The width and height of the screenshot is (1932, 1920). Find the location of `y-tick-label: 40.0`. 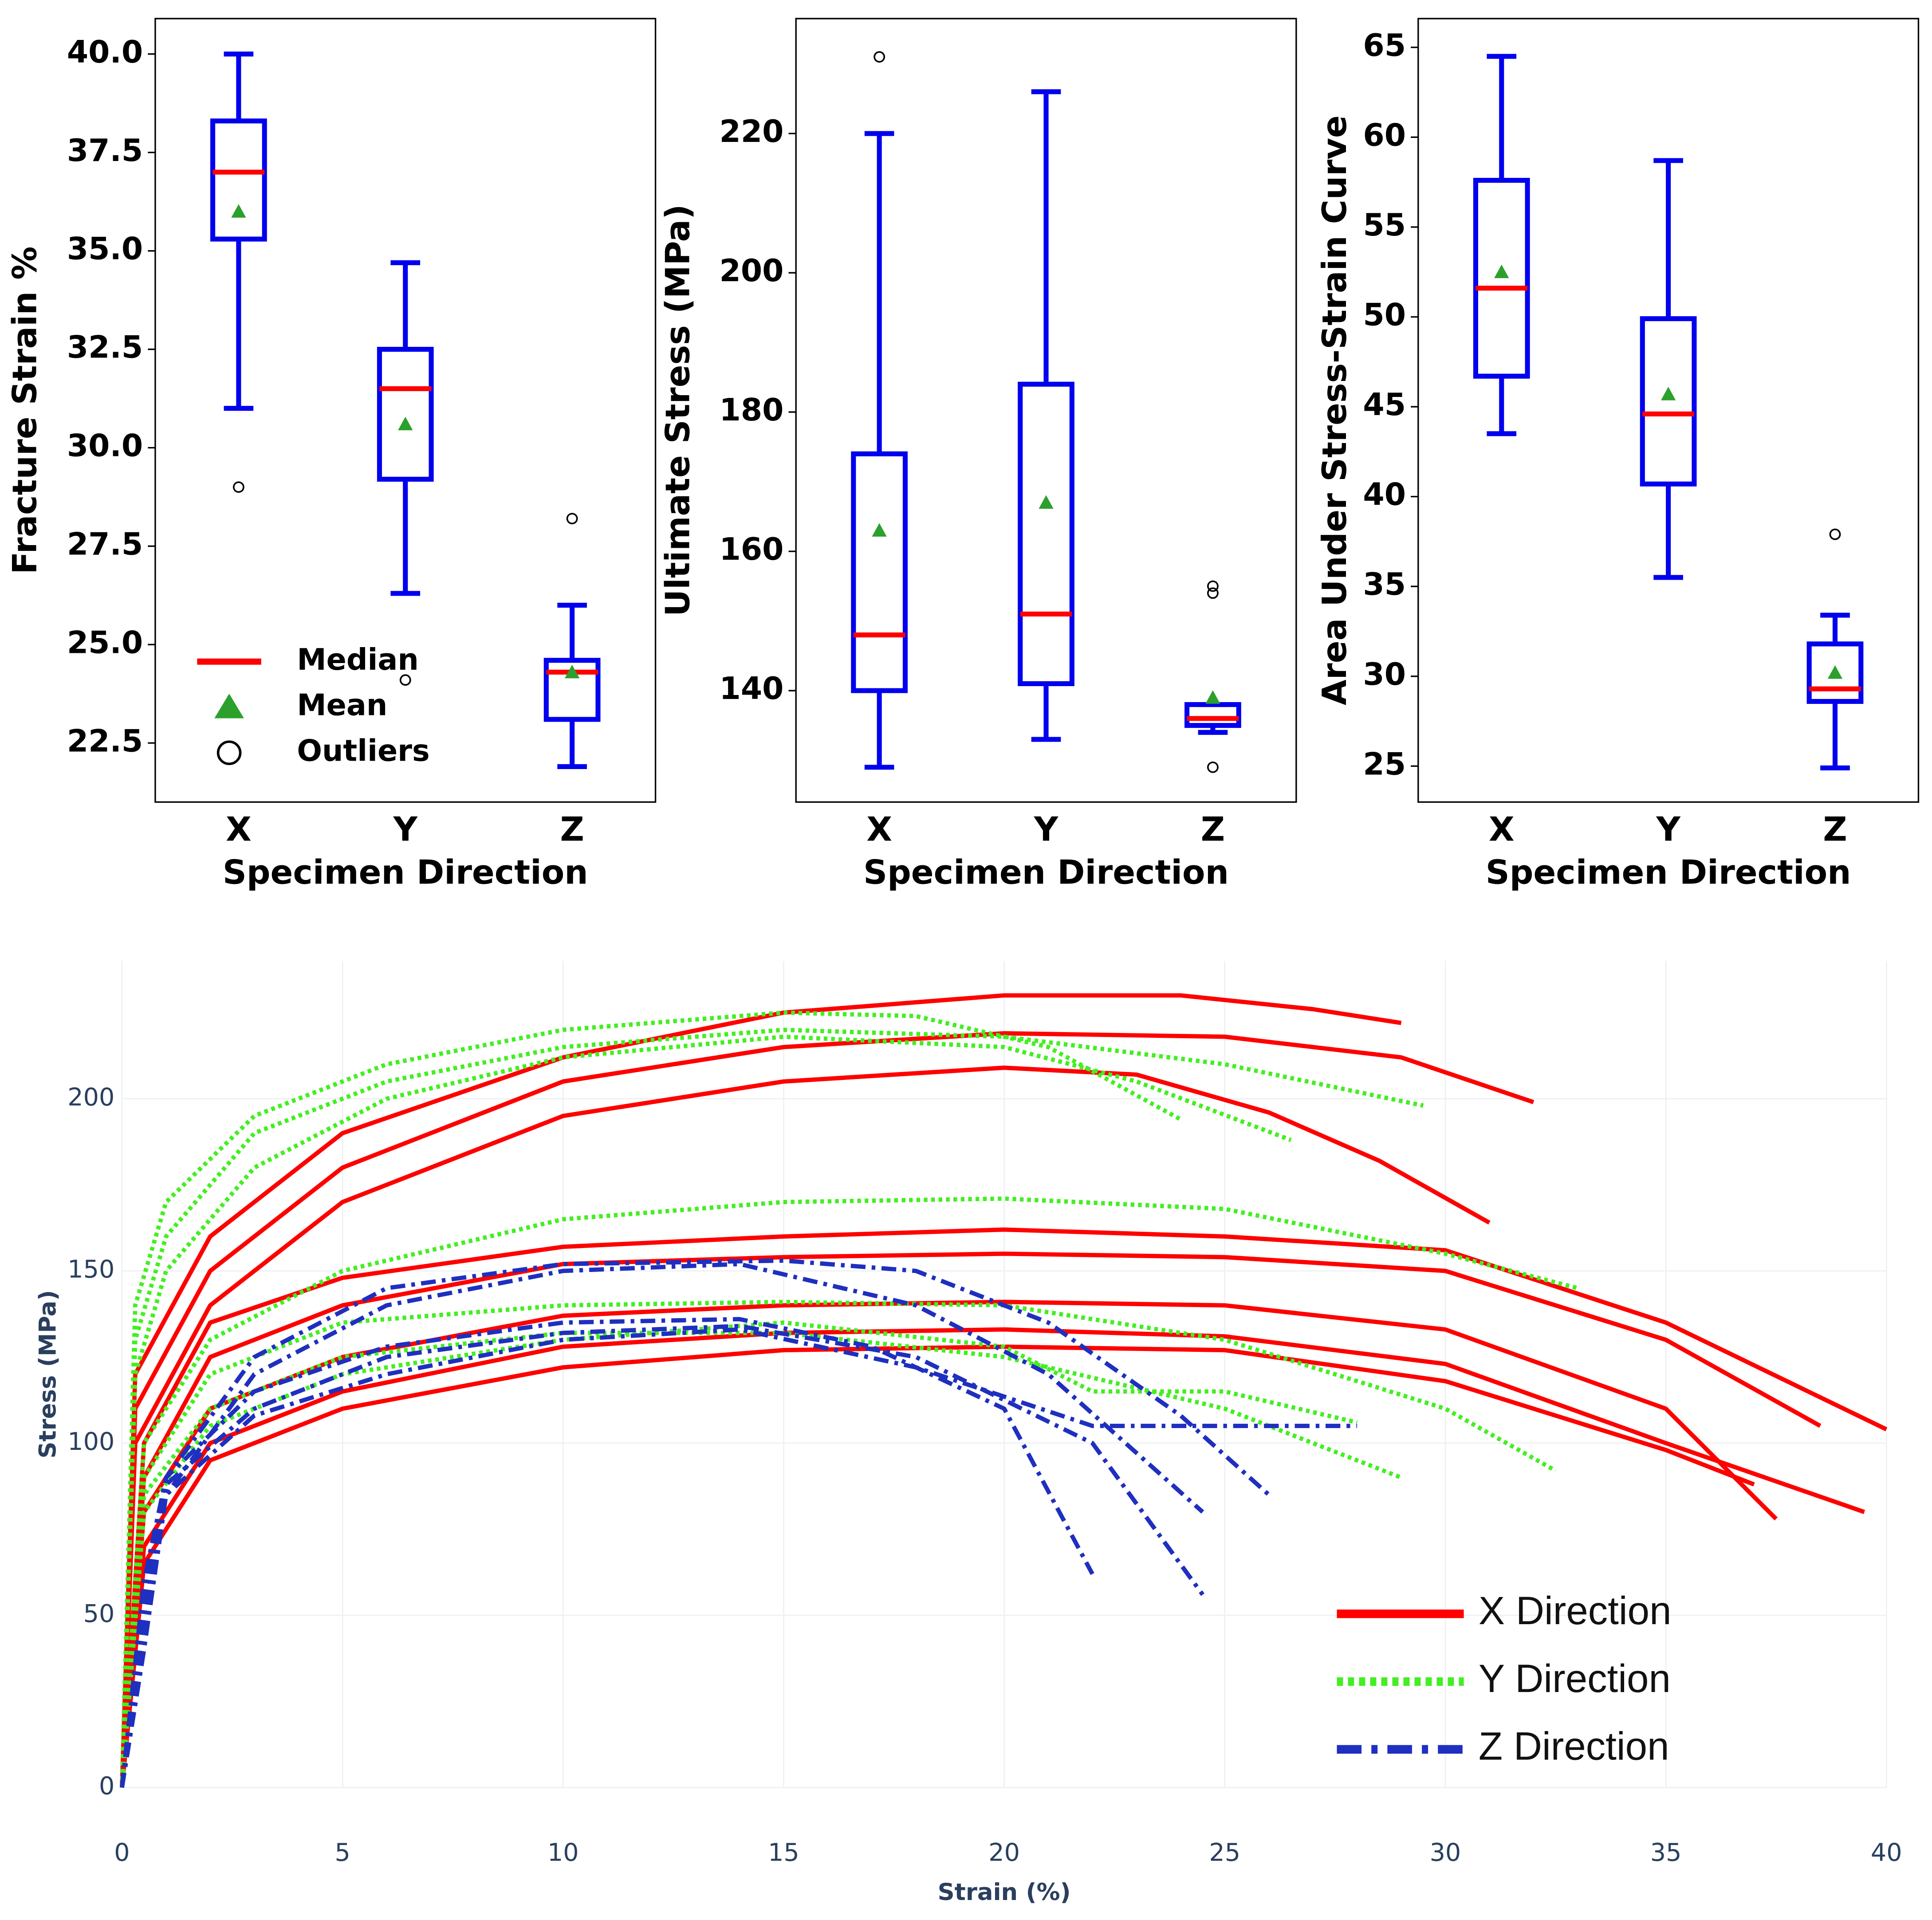

y-tick-label: 40.0 is located at coordinates (105, 53).